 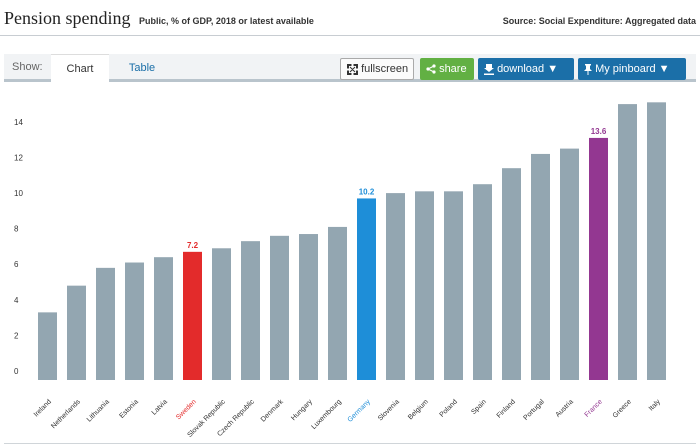 What do you see at coordinates (186, 409) in the screenshot?
I see `x-tick-label: Sweden` at bounding box center [186, 409].